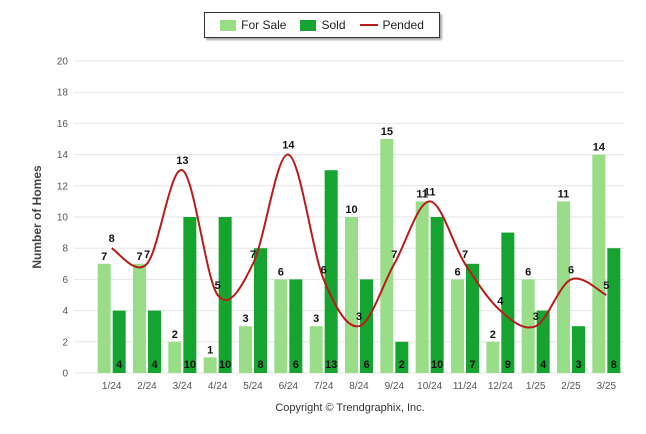 Image resolution: width=646 pixels, height=434 pixels. What do you see at coordinates (65, 311) in the screenshot?
I see `y-tick-label: 4` at bounding box center [65, 311].